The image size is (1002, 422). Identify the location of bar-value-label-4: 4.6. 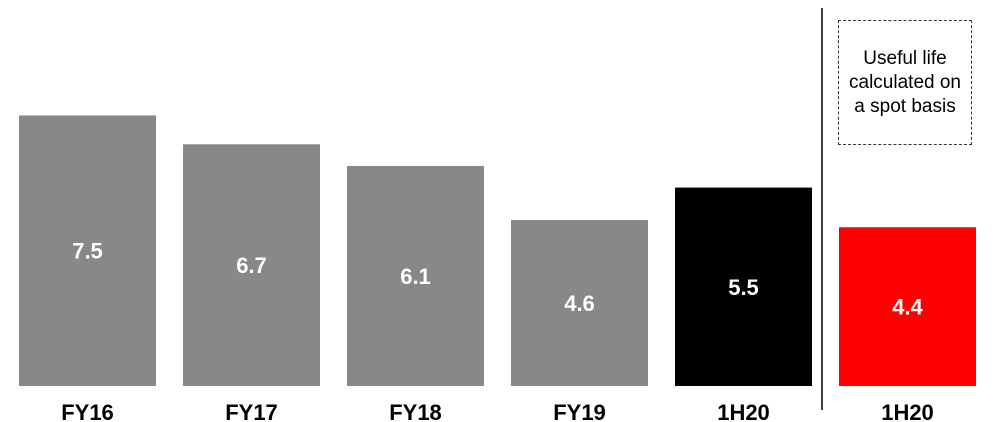
(579, 303).